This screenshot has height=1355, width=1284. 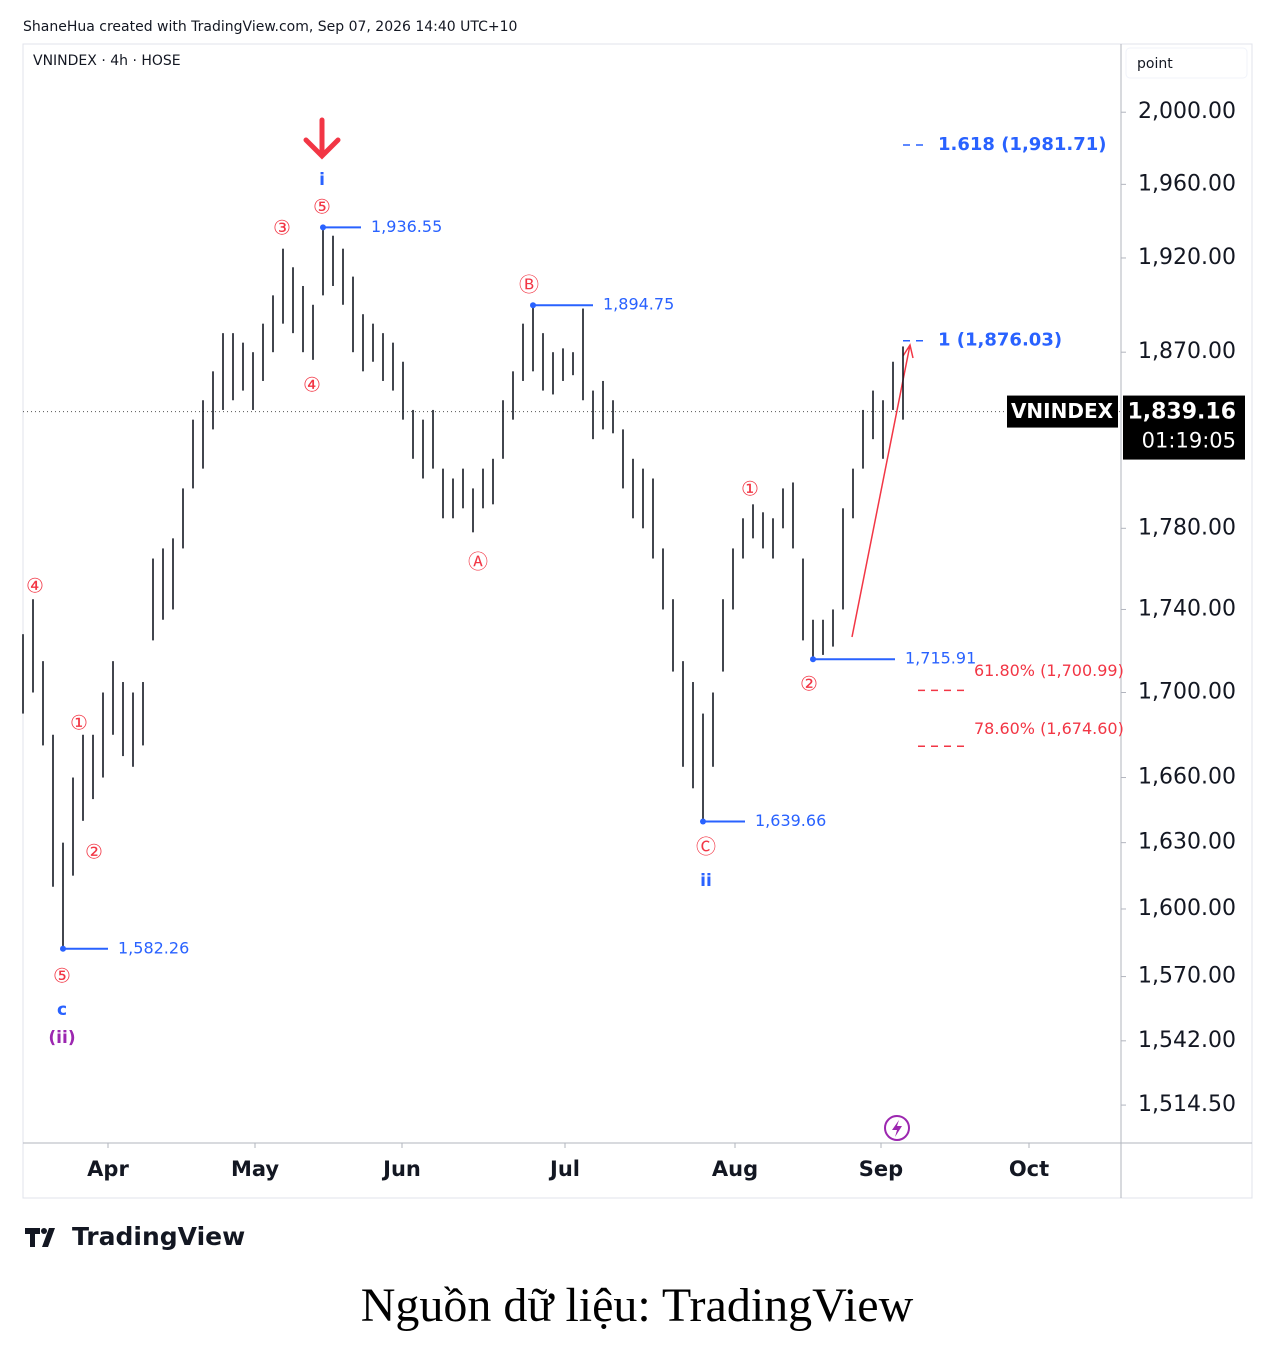 I want to click on wave-label: ii, so click(x=706, y=881).